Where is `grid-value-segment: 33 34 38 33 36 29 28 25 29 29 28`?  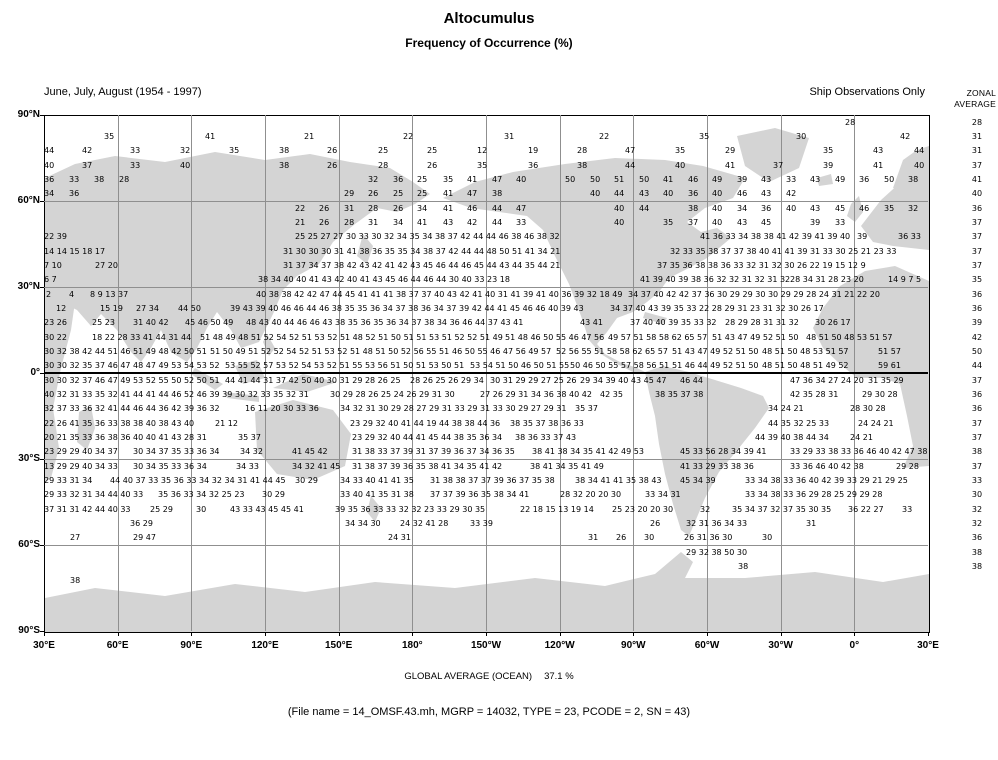 grid-value-segment: 33 34 38 33 36 29 28 25 29 29 28 is located at coordinates (814, 495).